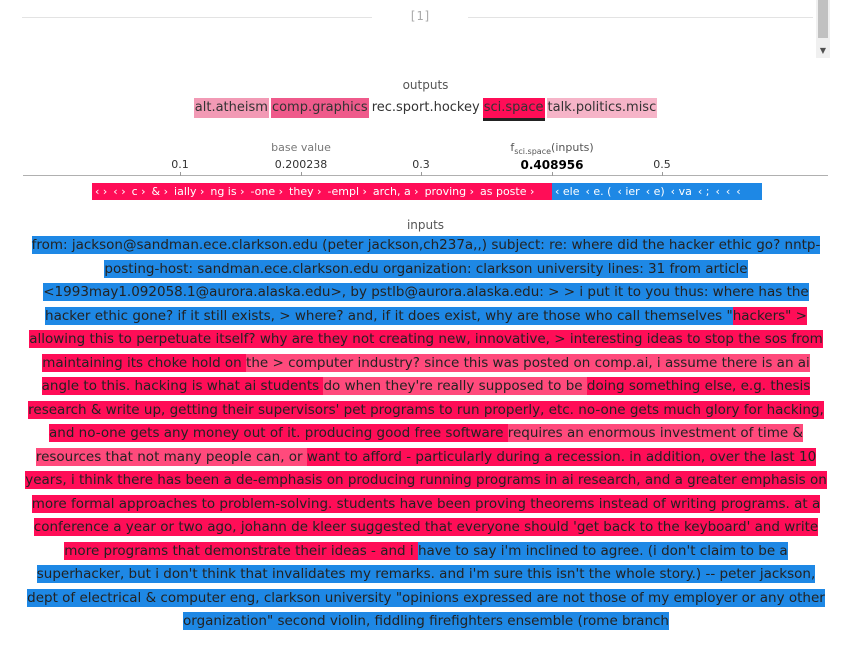 This screenshot has width=851, height=659. What do you see at coordinates (552, 149) in the screenshot?
I see `output-value-label: fsci.space(inputs)` at bounding box center [552, 149].